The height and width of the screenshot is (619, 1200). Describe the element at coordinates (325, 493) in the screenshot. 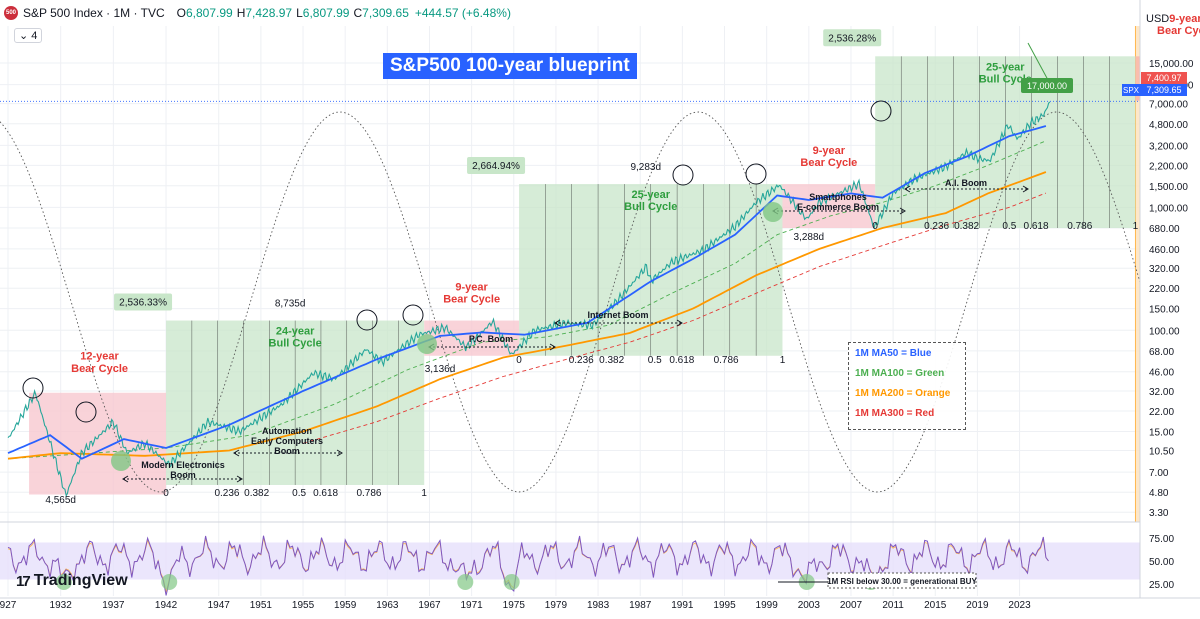

I see `fib-level-label: 0.618` at that location.